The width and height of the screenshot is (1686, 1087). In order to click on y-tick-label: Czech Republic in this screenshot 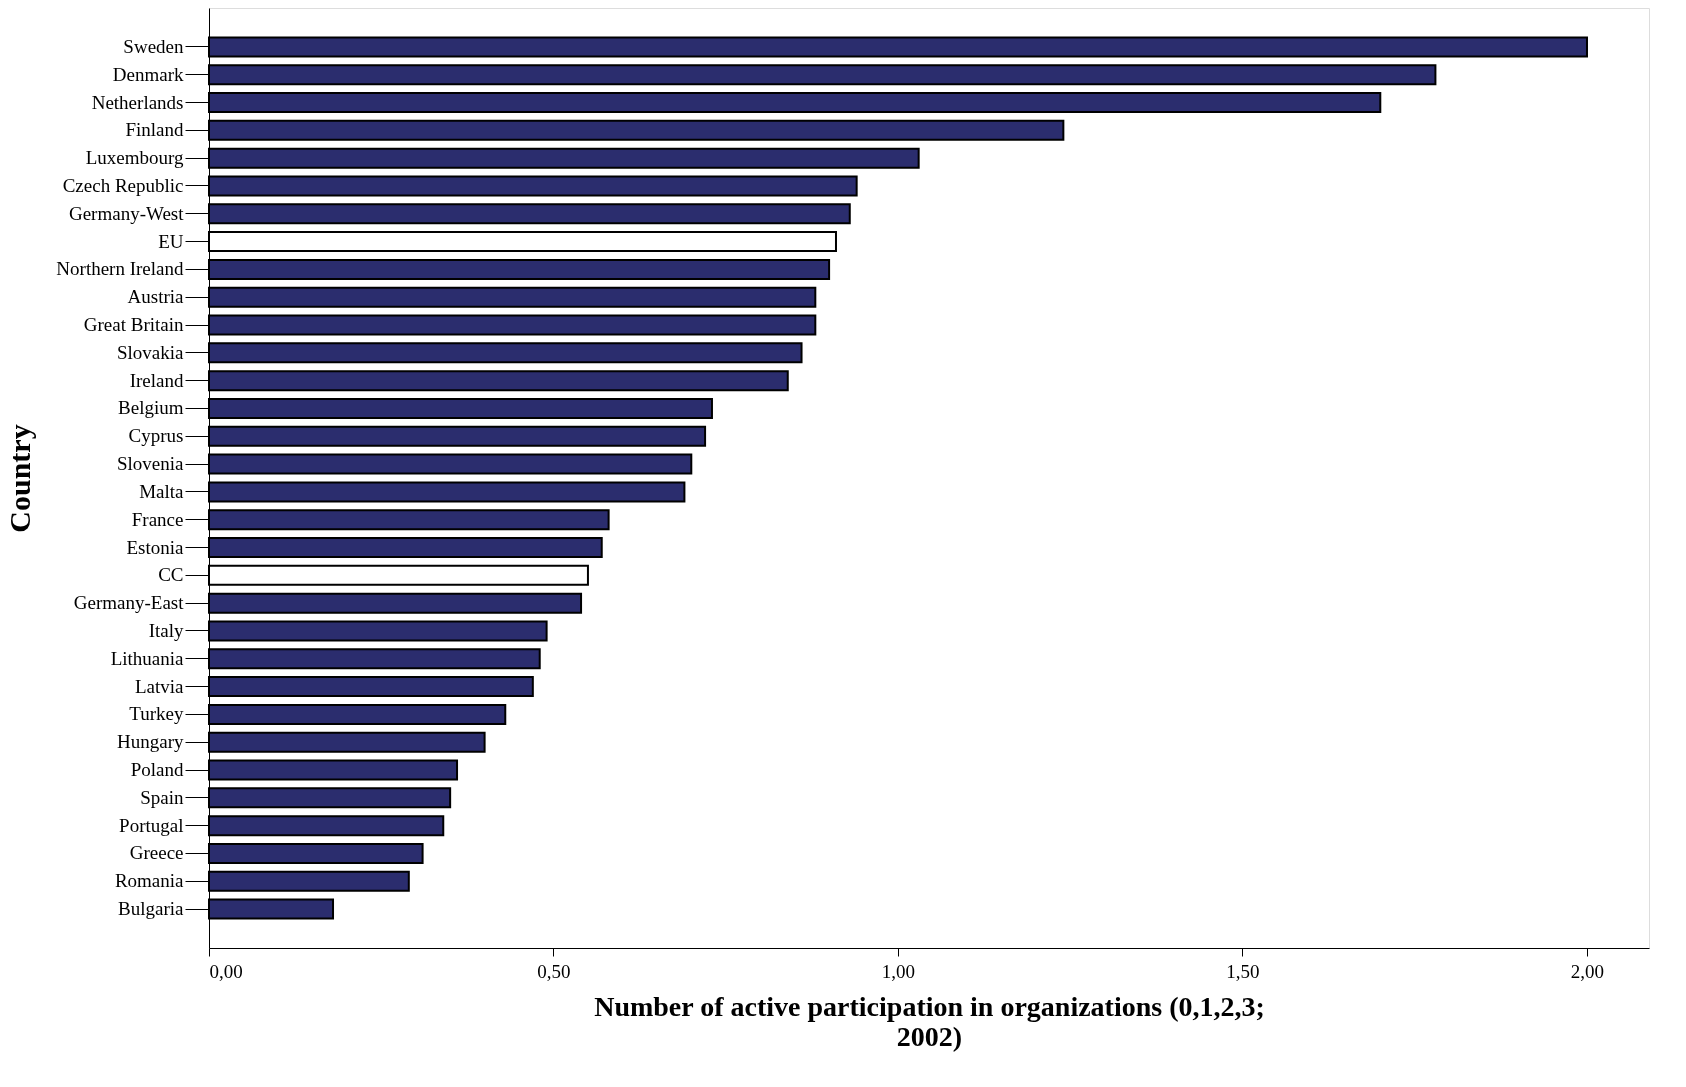, I will do `click(123, 185)`.